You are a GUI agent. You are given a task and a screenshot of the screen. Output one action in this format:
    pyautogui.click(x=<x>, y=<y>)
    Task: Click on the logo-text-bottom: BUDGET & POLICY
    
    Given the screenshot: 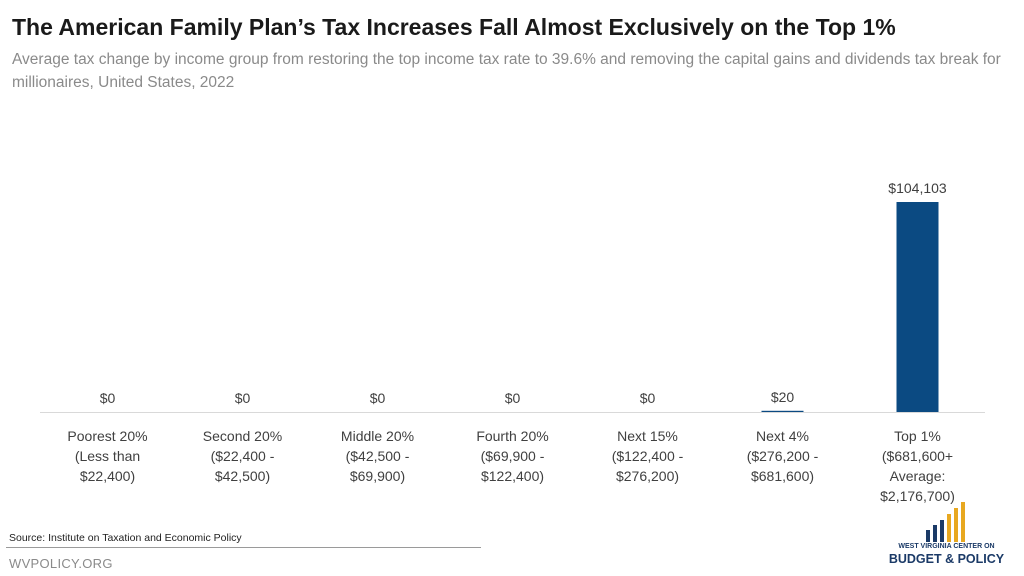 What is the action you would take?
    pyautogui.click(x=946, y=559)
    